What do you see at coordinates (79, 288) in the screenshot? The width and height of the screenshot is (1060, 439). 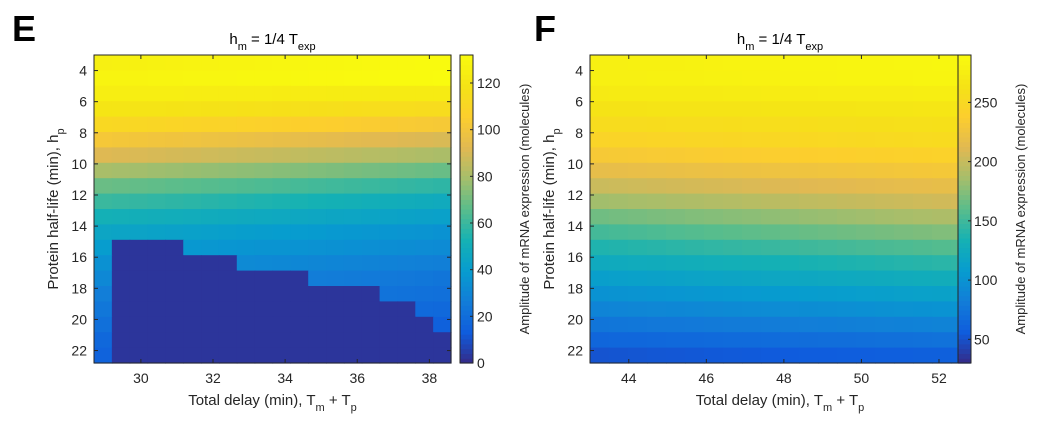 I see `y-tick-label: 18` at bounding box center [79, 288].